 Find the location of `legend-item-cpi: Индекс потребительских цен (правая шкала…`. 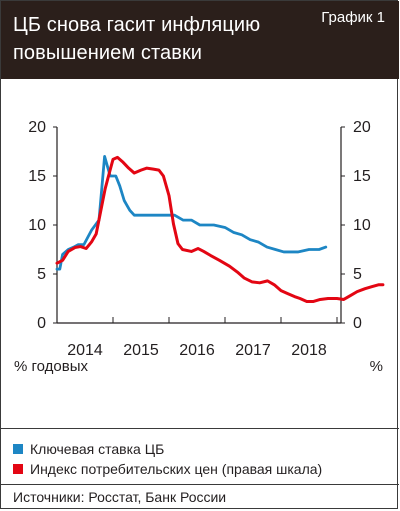

legend-item-cpi: Индекс потребительских цен (правая шкала… is located at coordinates (200, 469).